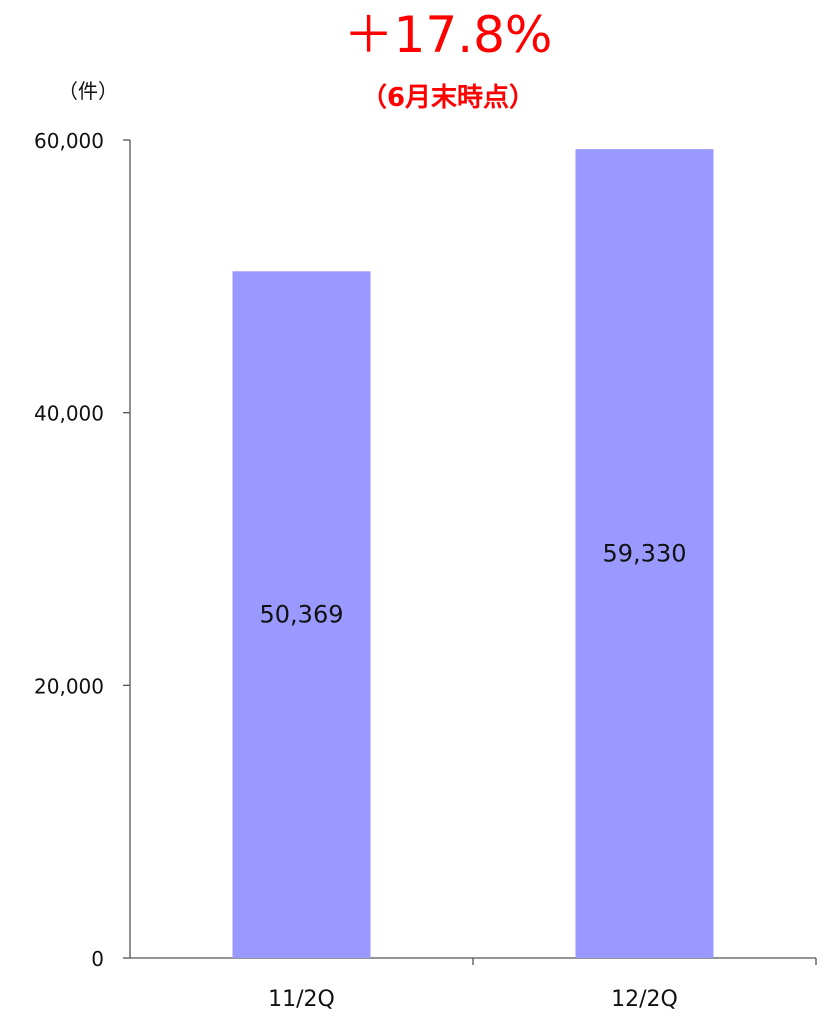  I want to click on bar-data-label: 59,330, so click(645, 554).